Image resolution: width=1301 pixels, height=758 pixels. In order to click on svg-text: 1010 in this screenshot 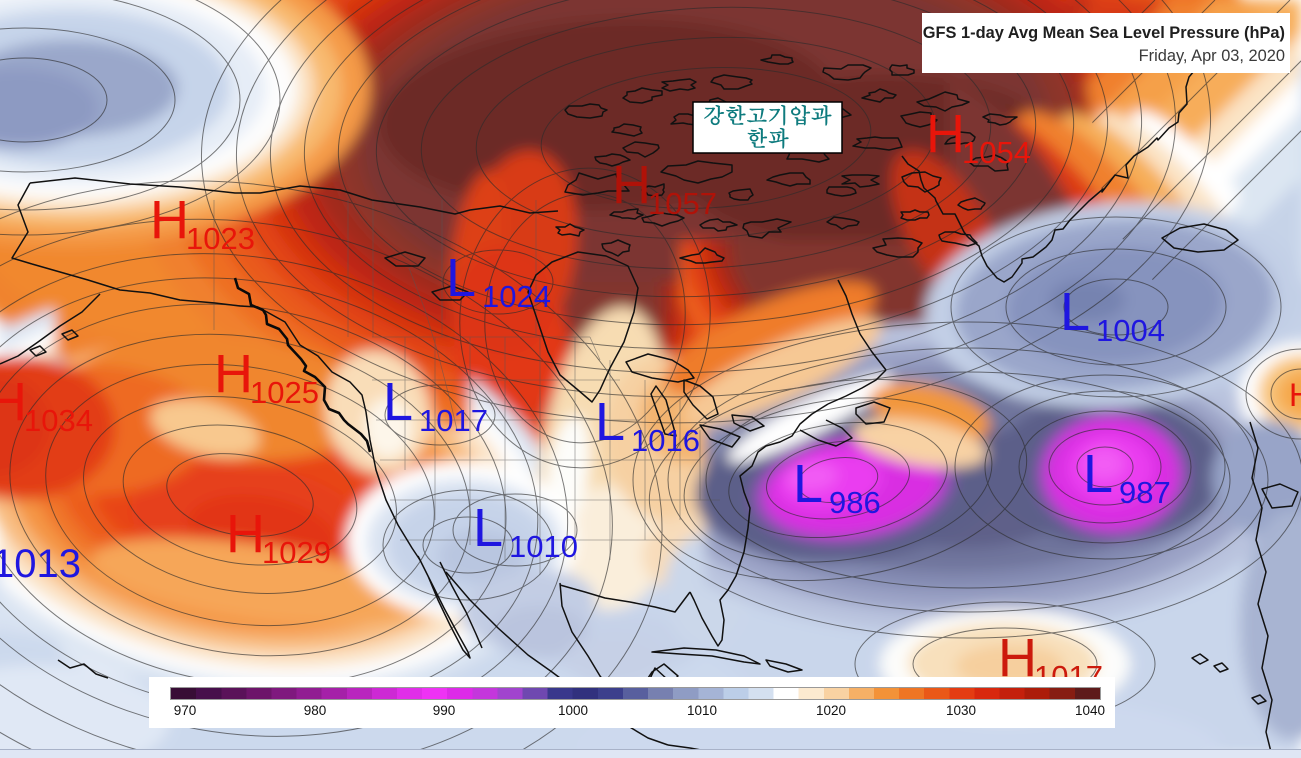, I will do `click(543, 546)`.